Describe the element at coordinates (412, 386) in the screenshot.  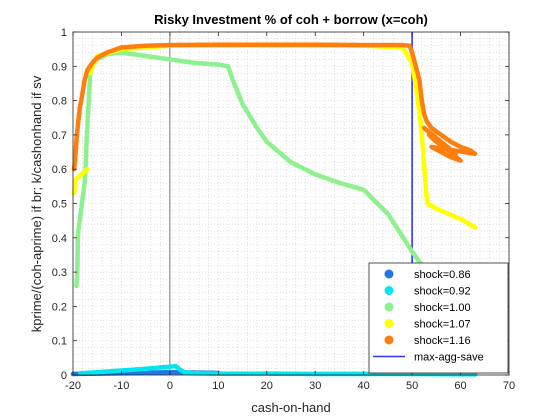
I see `x-tick-label: 50` at that location.